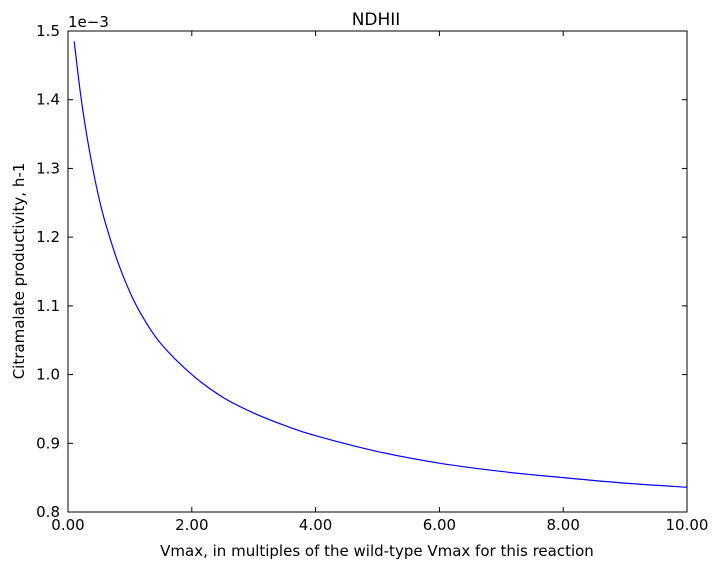 The width and height of the screenshot is (720, 570). What do you see at coordinates (48, 306) in the screenshot?
I see `y-tick-label: 1.1` at bounding box center [48, 306].